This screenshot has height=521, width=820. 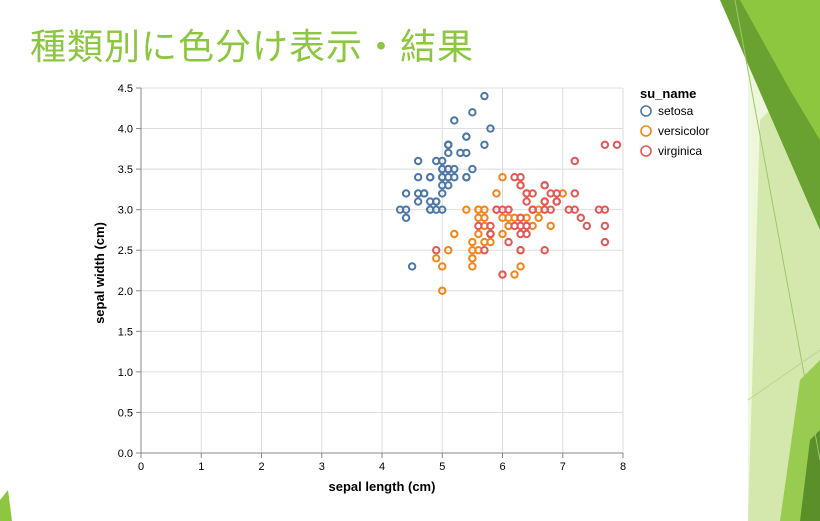 I want to click on deco-facet-bottom-left, so click(x=6, y=505).